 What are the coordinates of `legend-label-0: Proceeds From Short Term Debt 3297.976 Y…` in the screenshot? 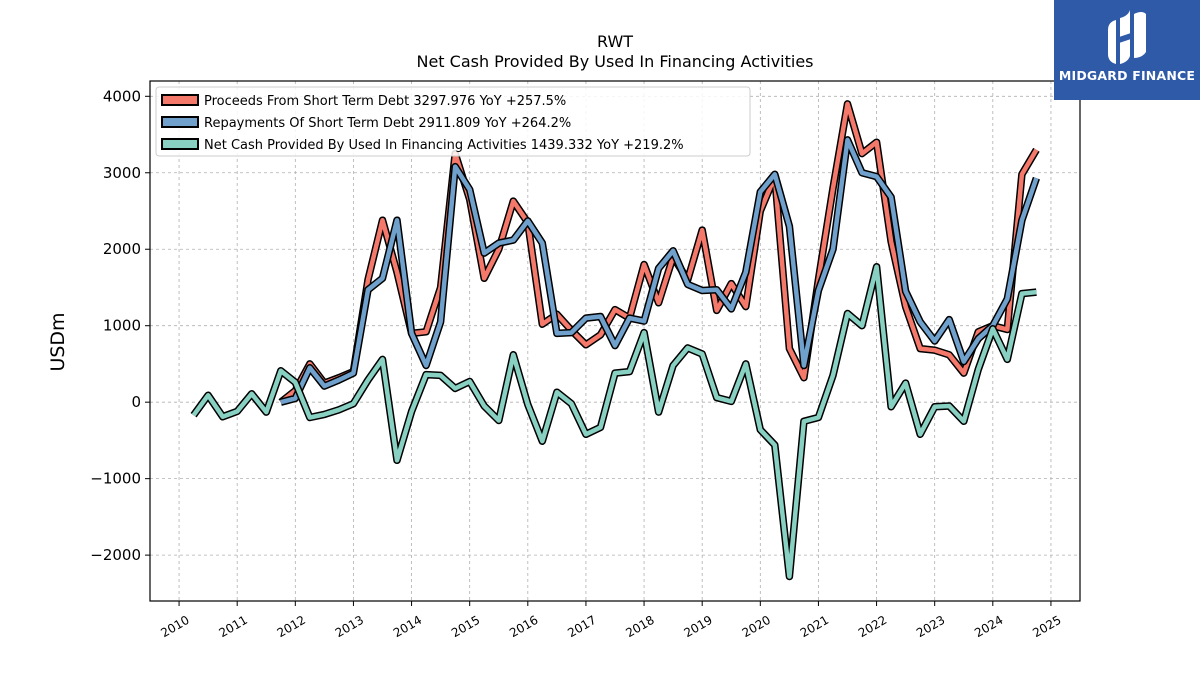 It's located at (385, 101).